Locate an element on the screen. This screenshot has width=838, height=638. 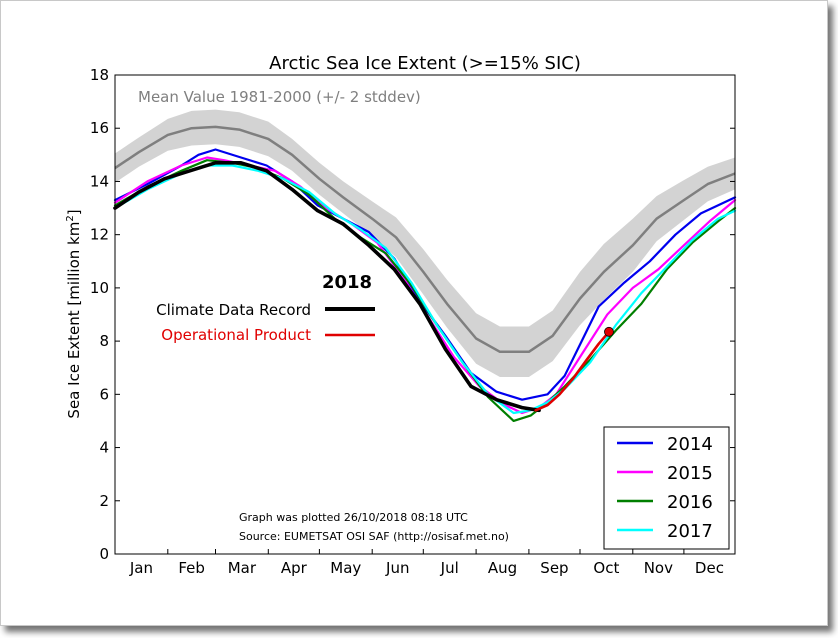
mean-label: Mean Value 1981-2000 (+/- 2 stddev) is located at coordinates (279, 97).